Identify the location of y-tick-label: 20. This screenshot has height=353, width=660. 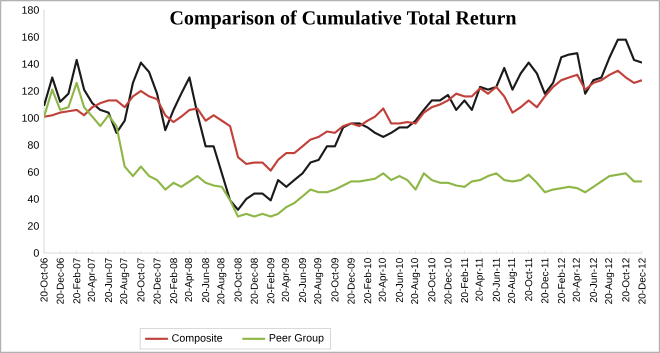
(33, 226).